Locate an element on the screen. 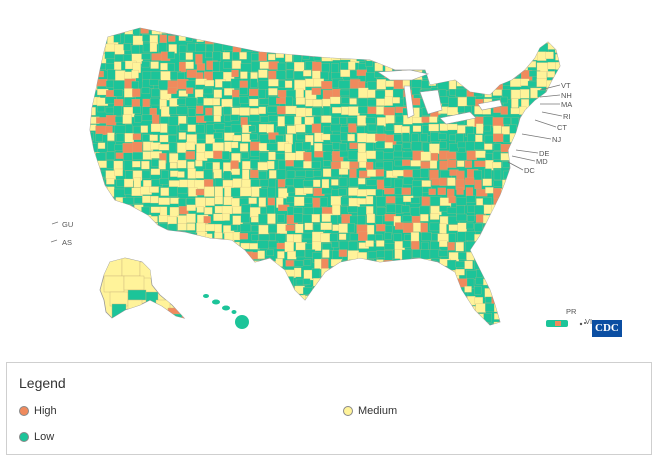 This screenshot has width=658, height=461. state-label-nh: NH is located at coordinates (566, 95).